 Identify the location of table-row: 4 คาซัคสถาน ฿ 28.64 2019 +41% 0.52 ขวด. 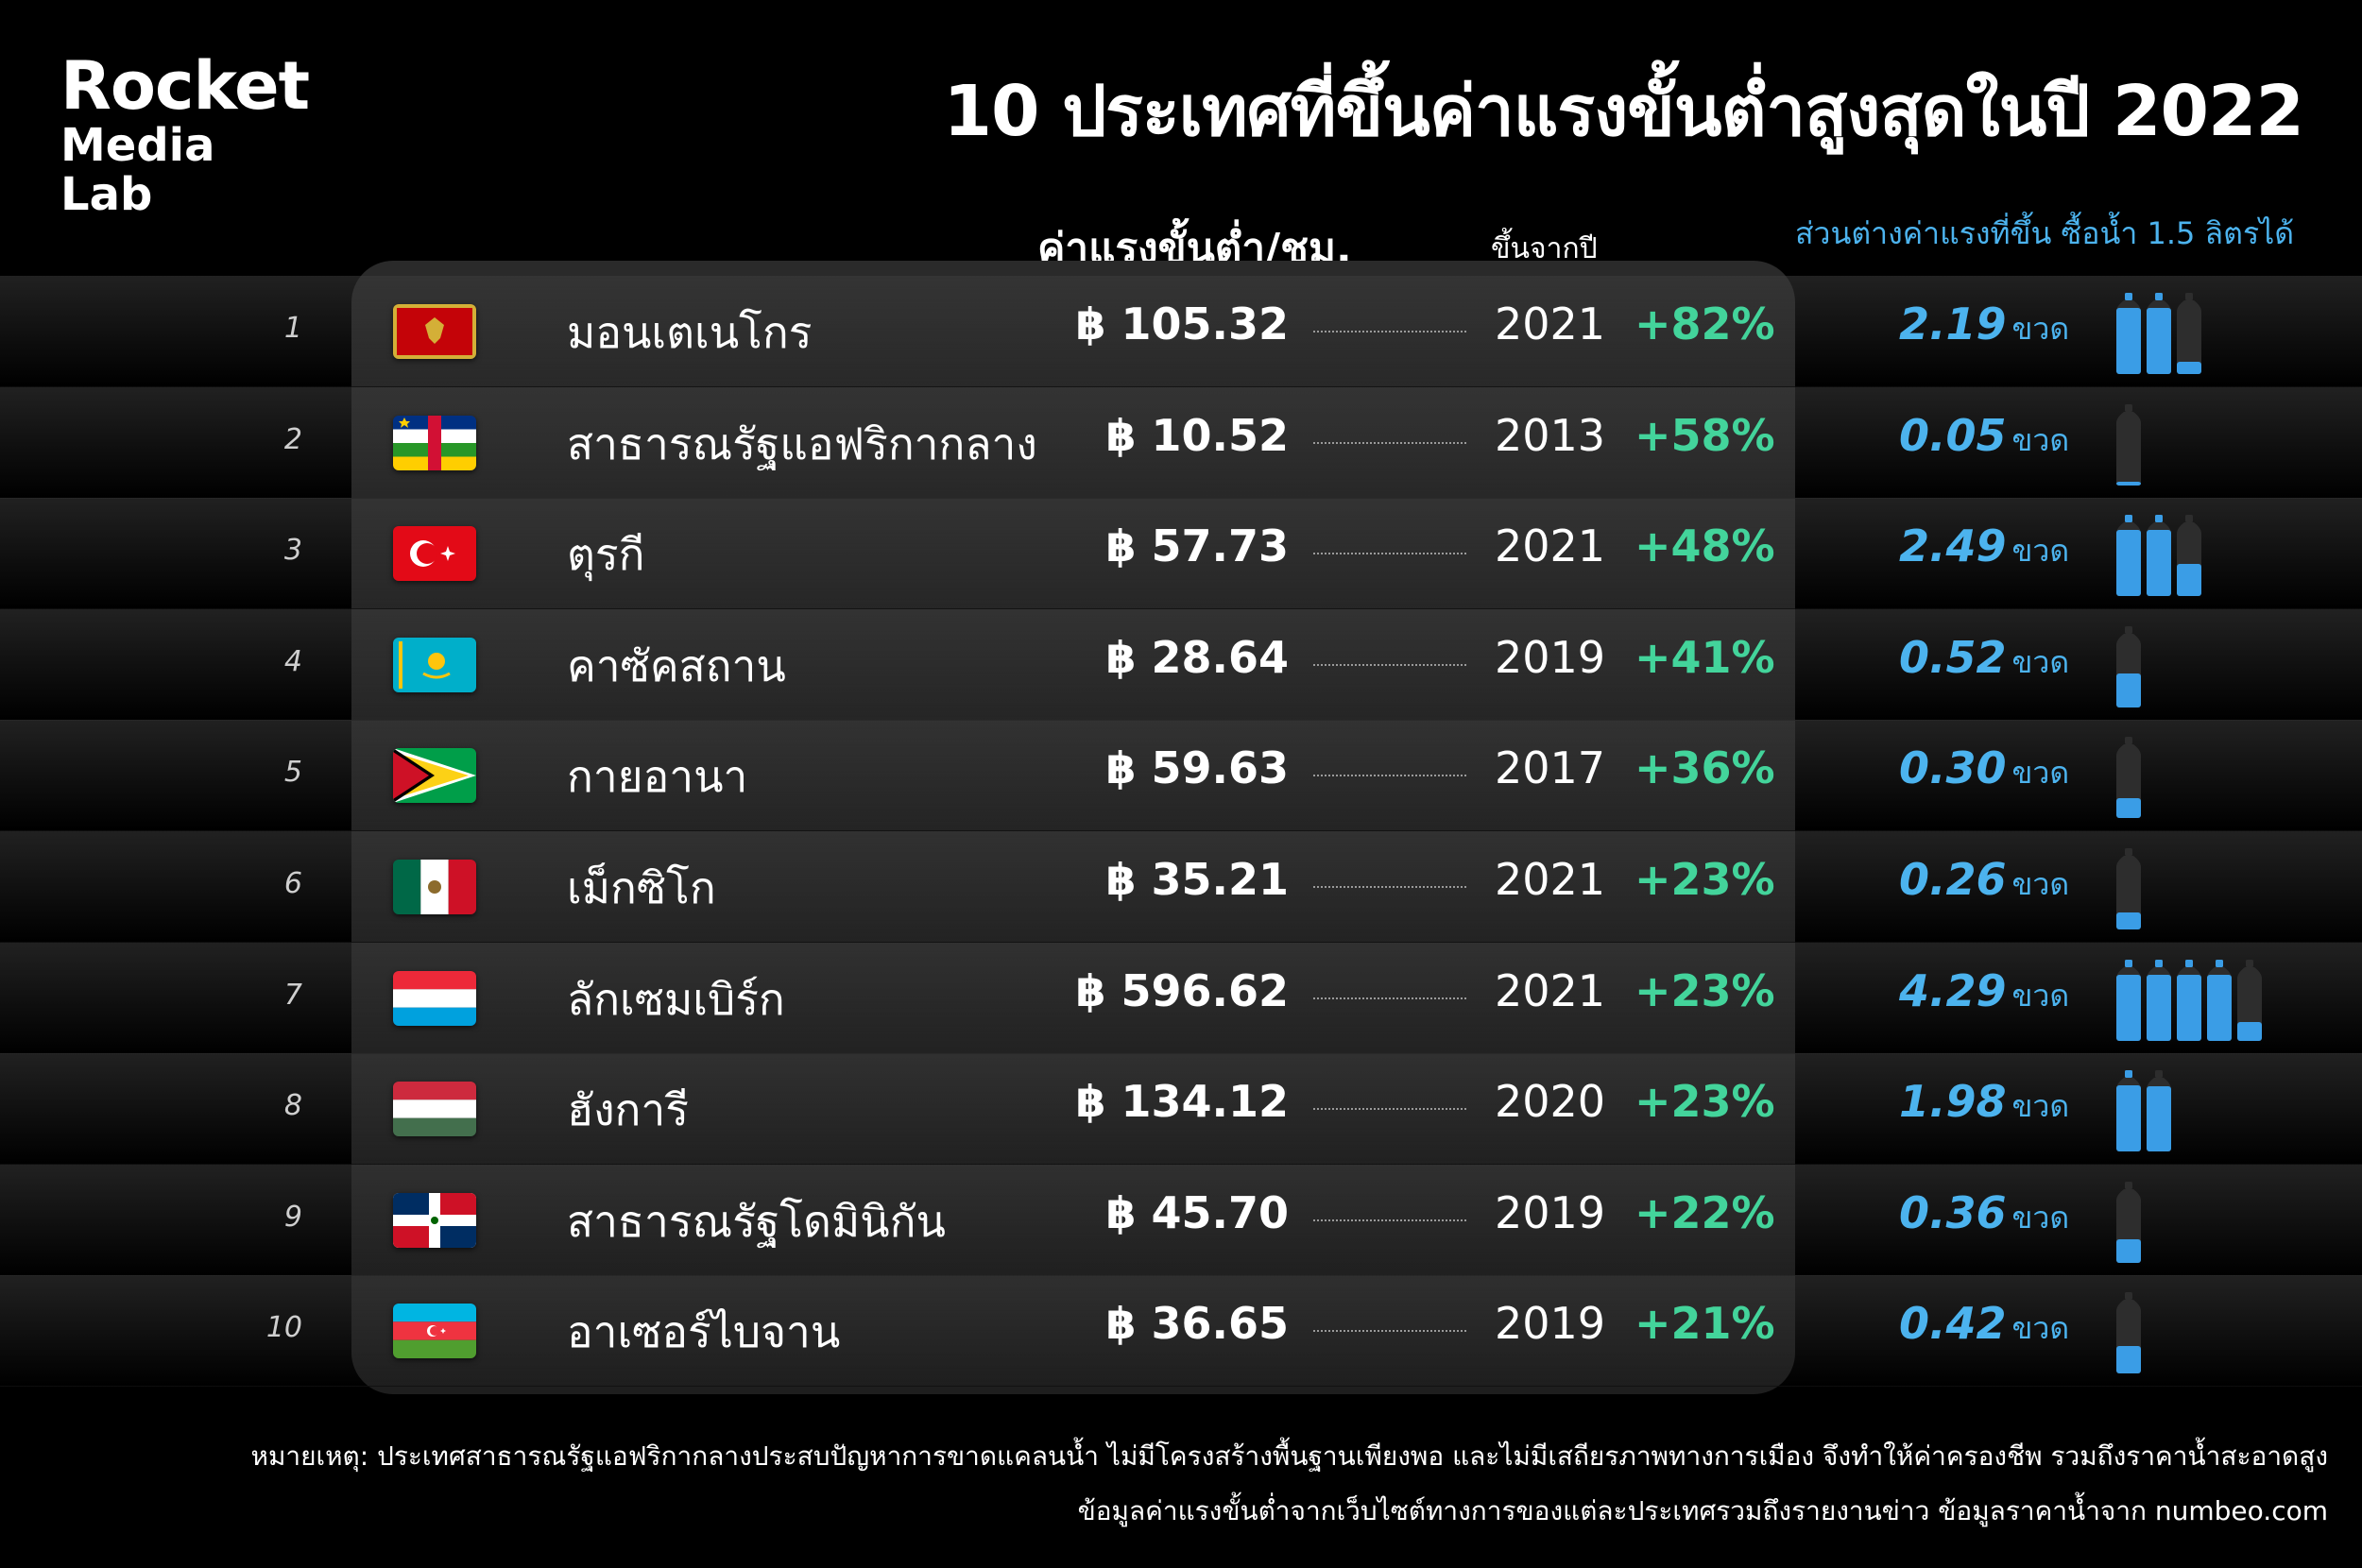
(1181, 664).